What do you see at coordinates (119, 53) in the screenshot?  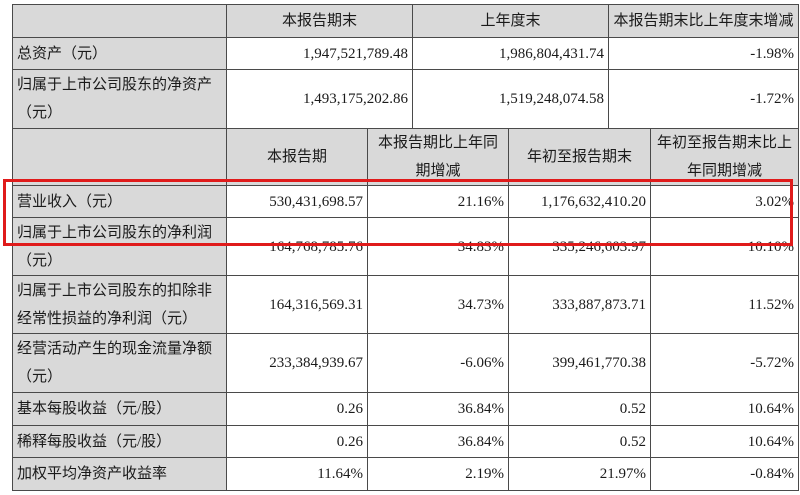 I see `row-label: 总资产（元）` at bounding box center [119, 53].